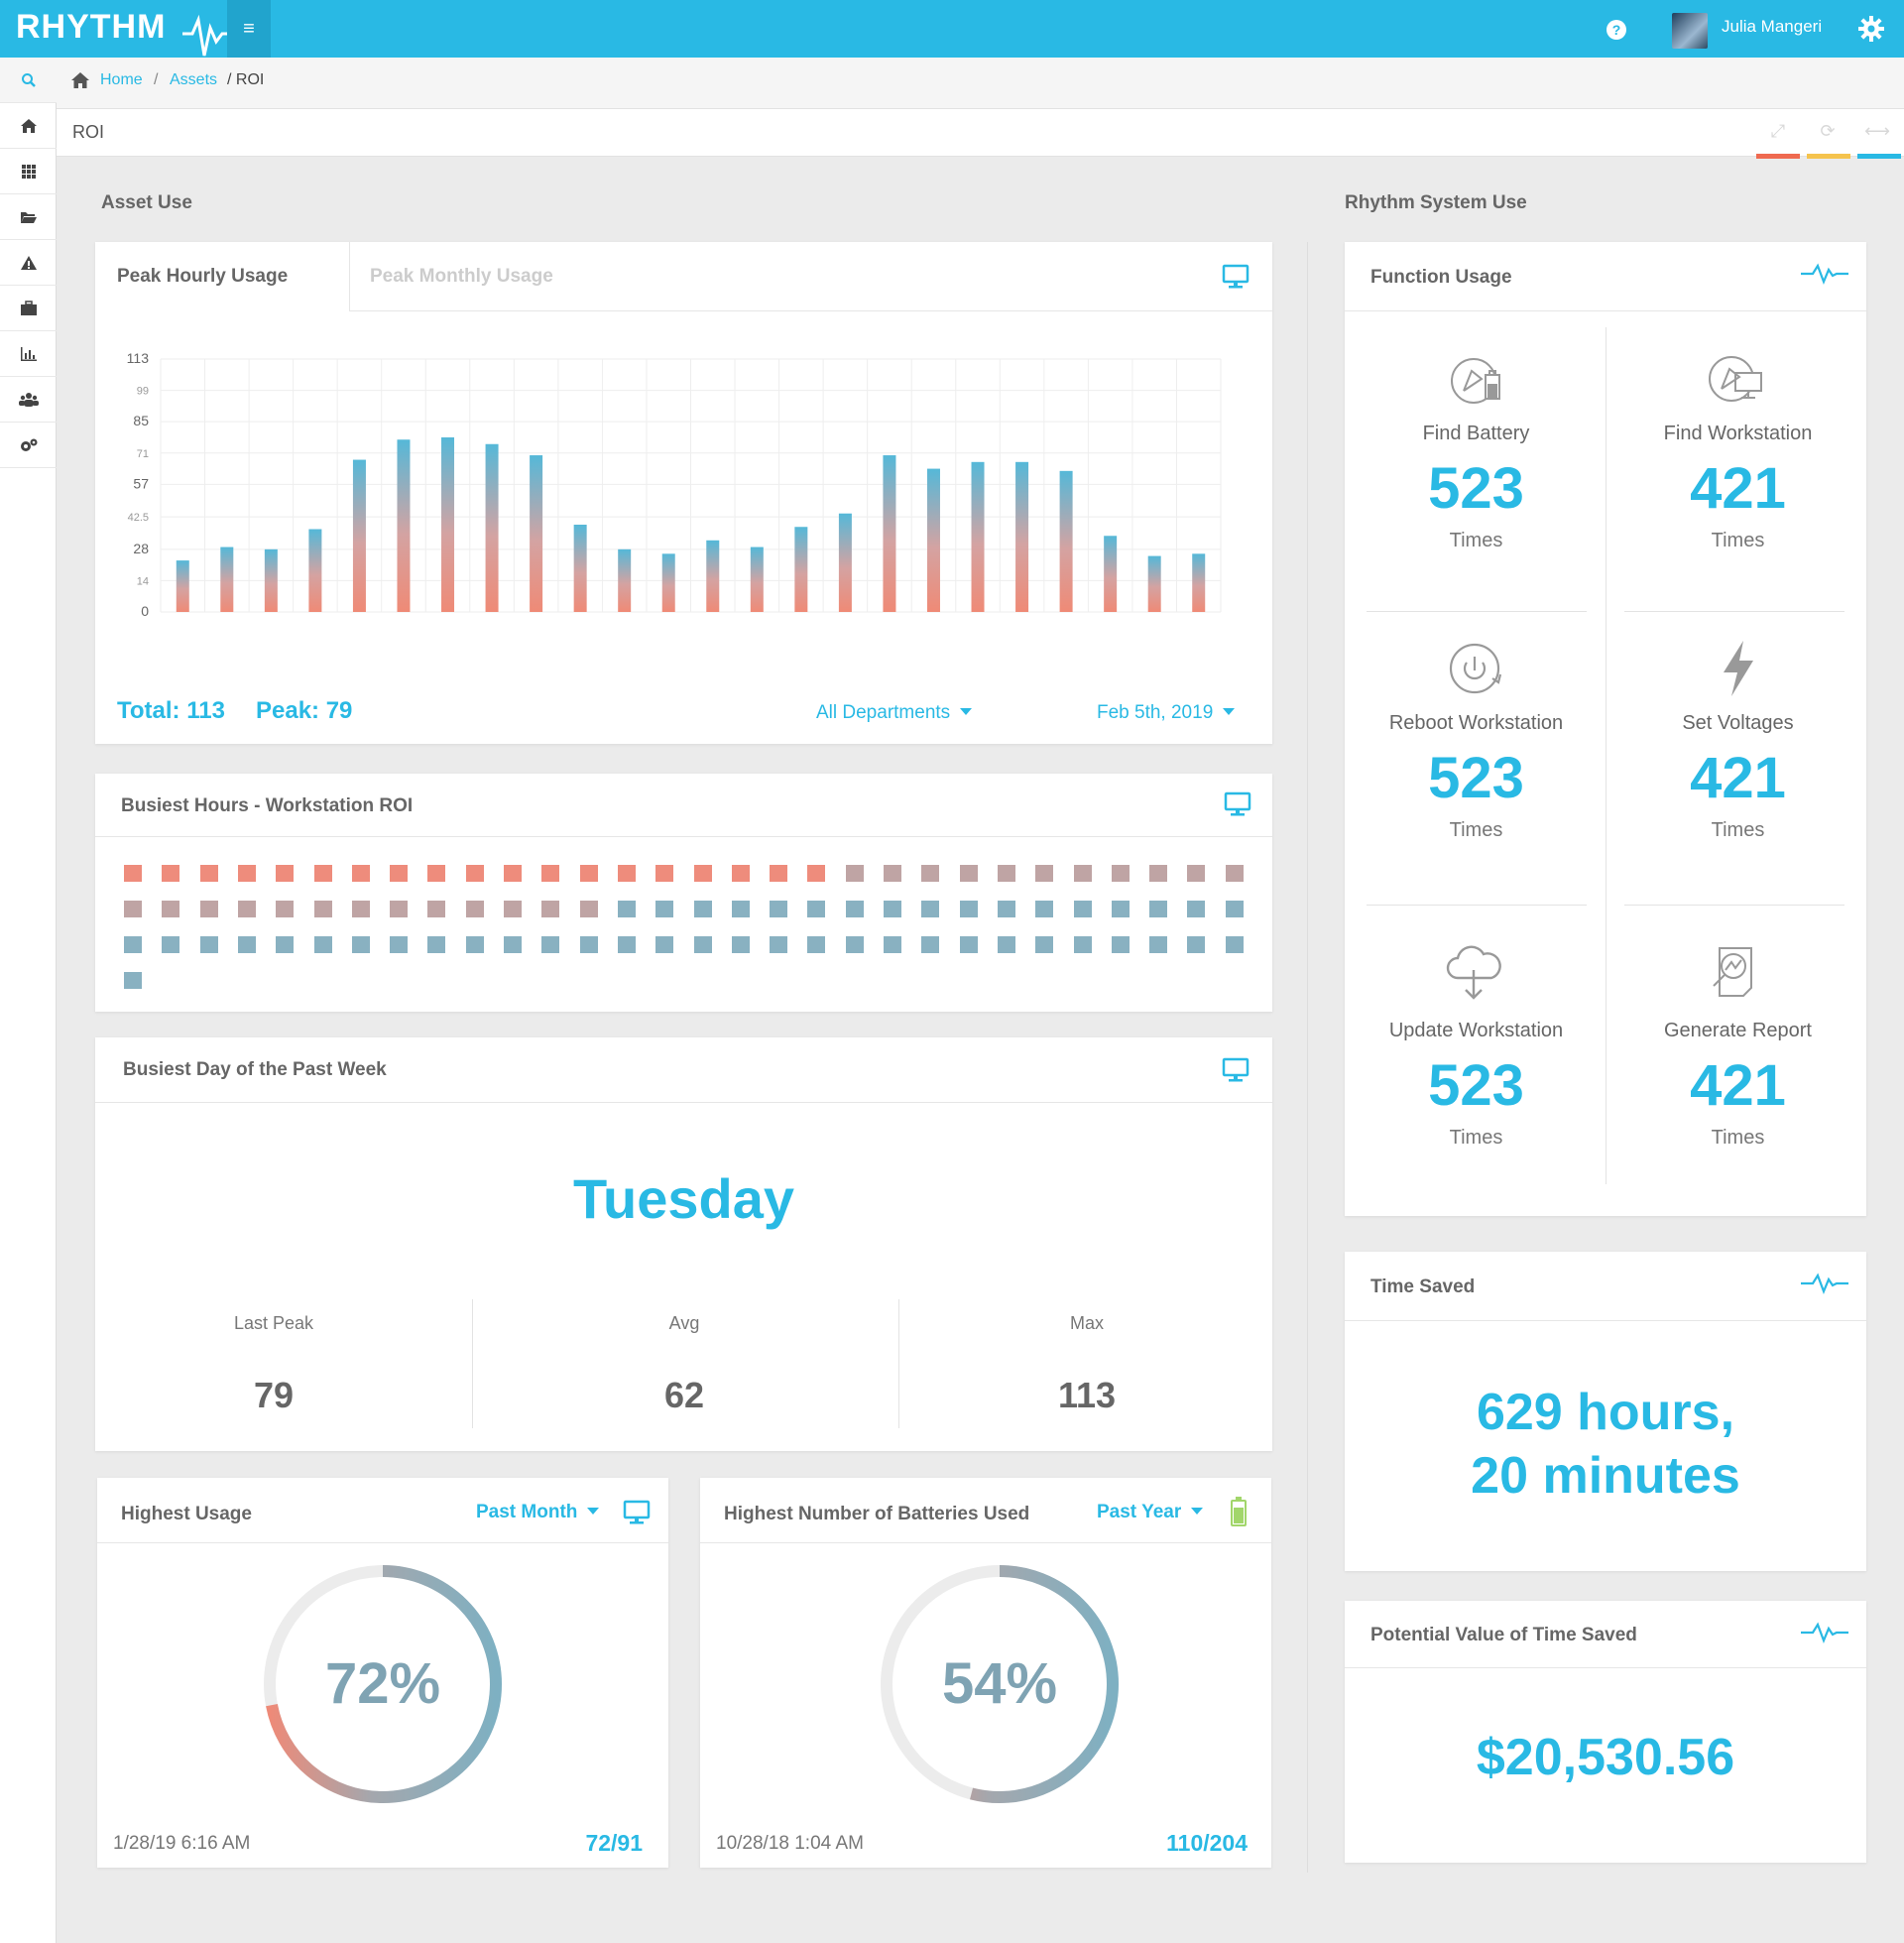 This screenshot has height=1943, width=1904. Describe the element at coordinates (1778, 131) in the screenshot. I see `expand-icon: ⤢` at that location.